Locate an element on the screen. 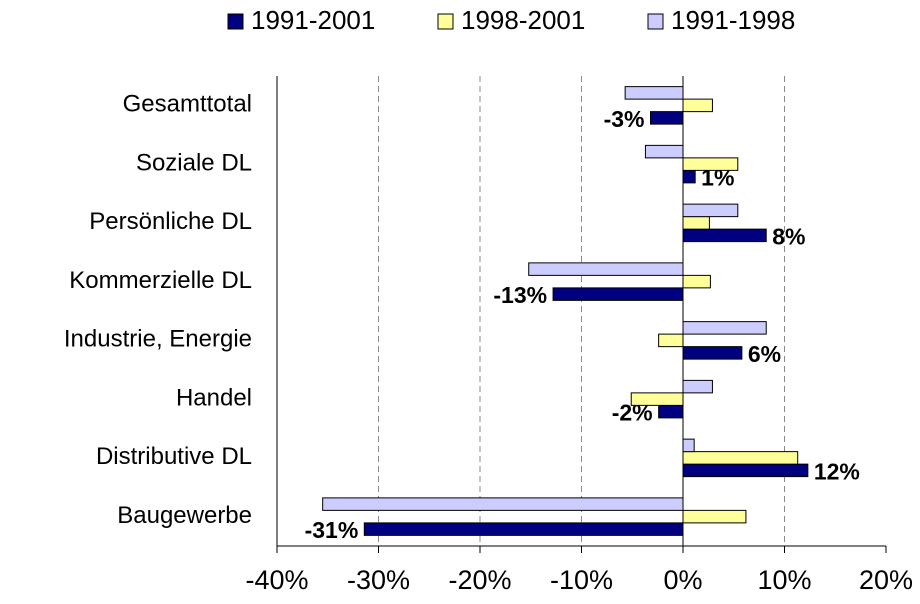 The image size is (920, 604). x-tick-label: -10% is located at coordinates (581, 580).